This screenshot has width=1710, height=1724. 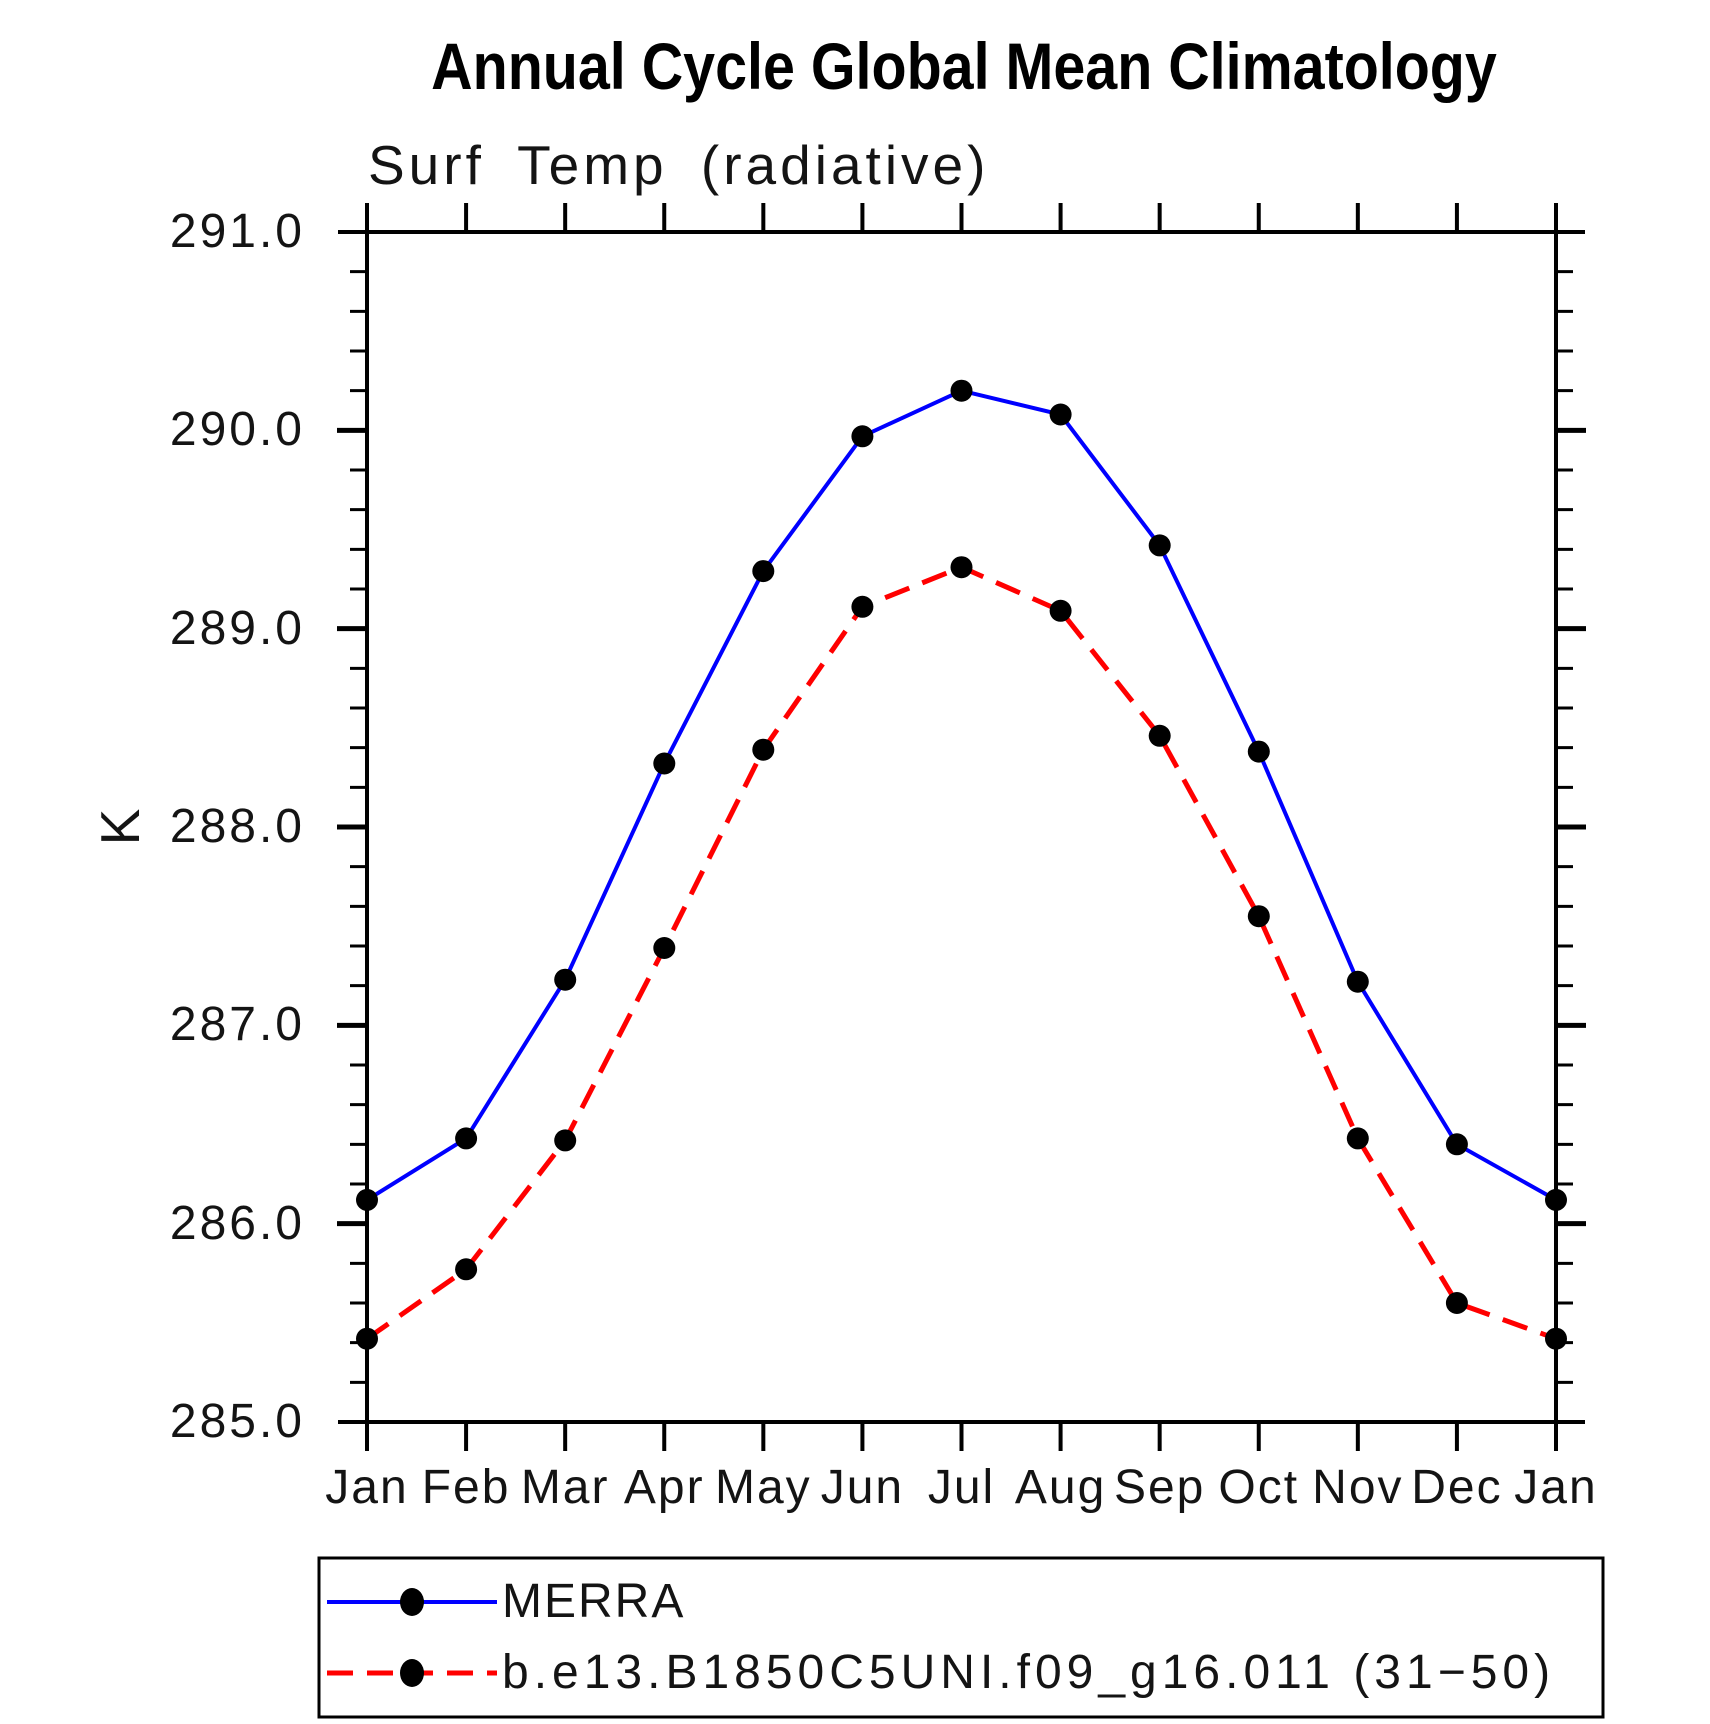 I want to click on legend-model-marker, so click(x=412, y=1673).